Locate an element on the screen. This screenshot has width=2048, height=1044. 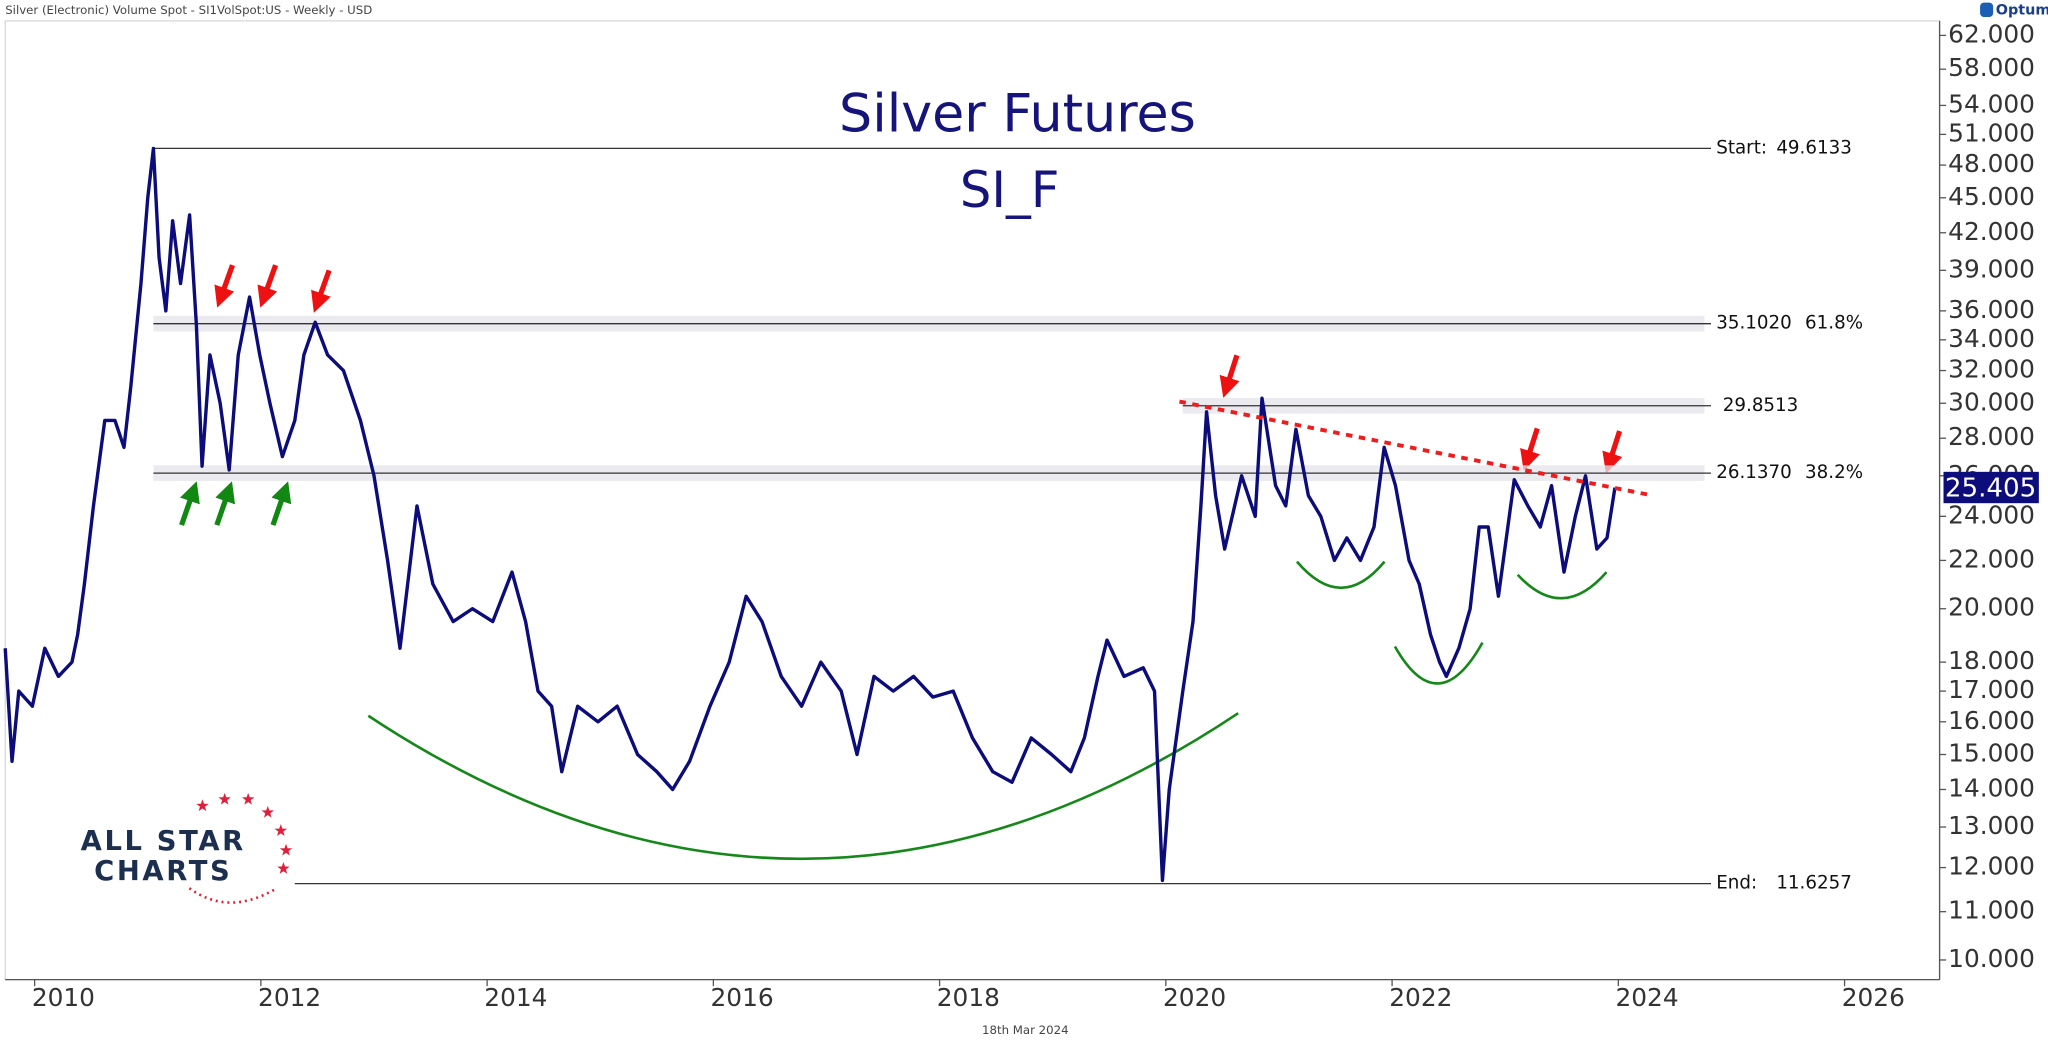
logo: ALL STAR CHARTS is located at coordinates (187, 848).